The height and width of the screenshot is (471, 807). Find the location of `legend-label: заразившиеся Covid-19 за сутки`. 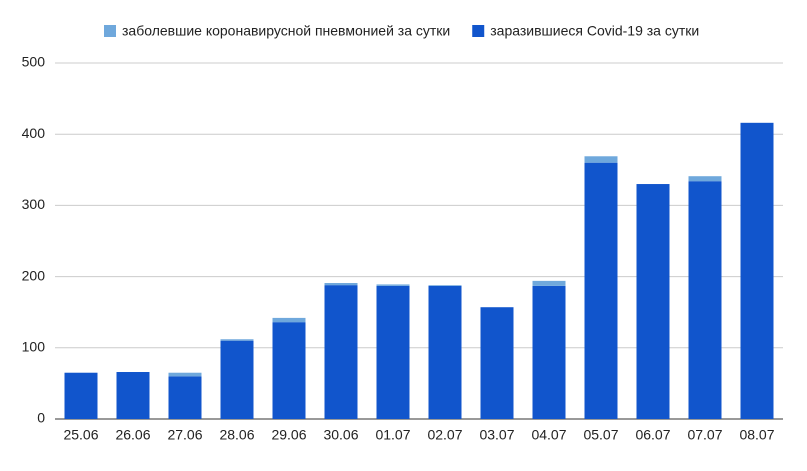

legend-label: заразившиеся Covid-19 за сутки is located at coordinates (594, 31).